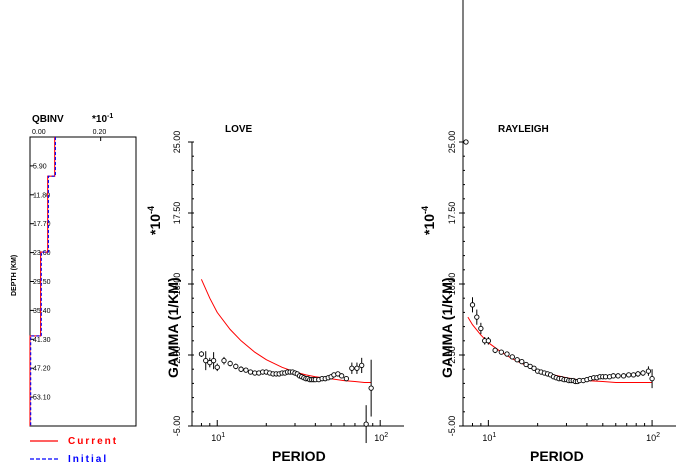 The height and width of the screenshot is (463, 680). I want to click on qbinv-lines, so click(42, 281).